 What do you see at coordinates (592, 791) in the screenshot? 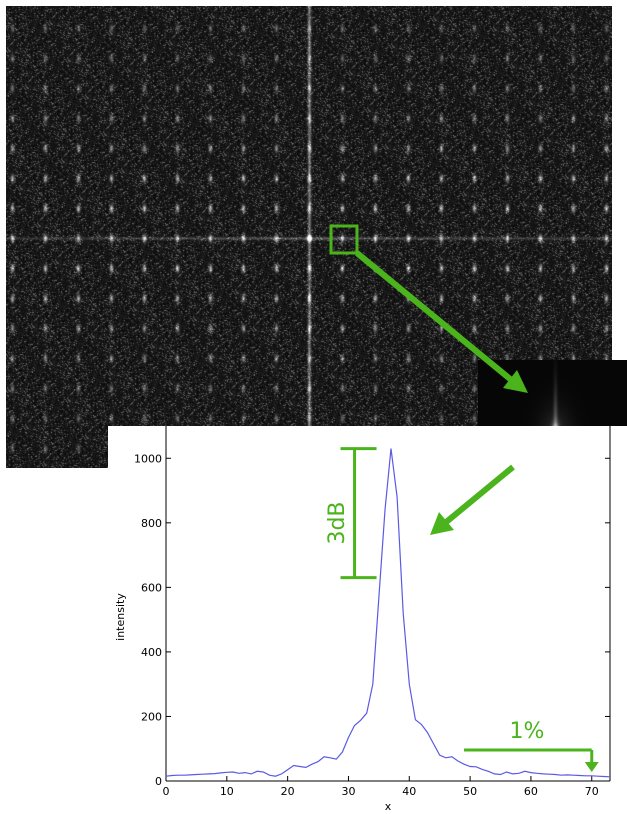
I see `x-tick-label: 70` at bounding box center [592, 791].